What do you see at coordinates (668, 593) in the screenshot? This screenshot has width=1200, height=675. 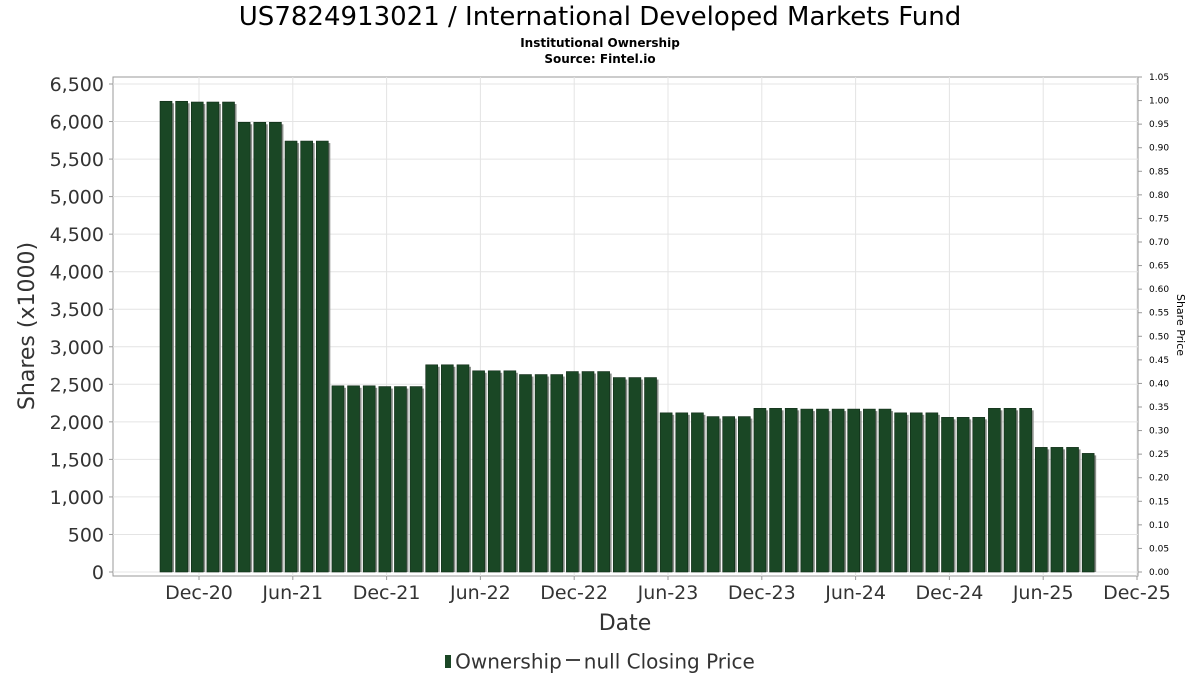 I see `x-tick-label: Jun-23` at bounding box center [668, 593].